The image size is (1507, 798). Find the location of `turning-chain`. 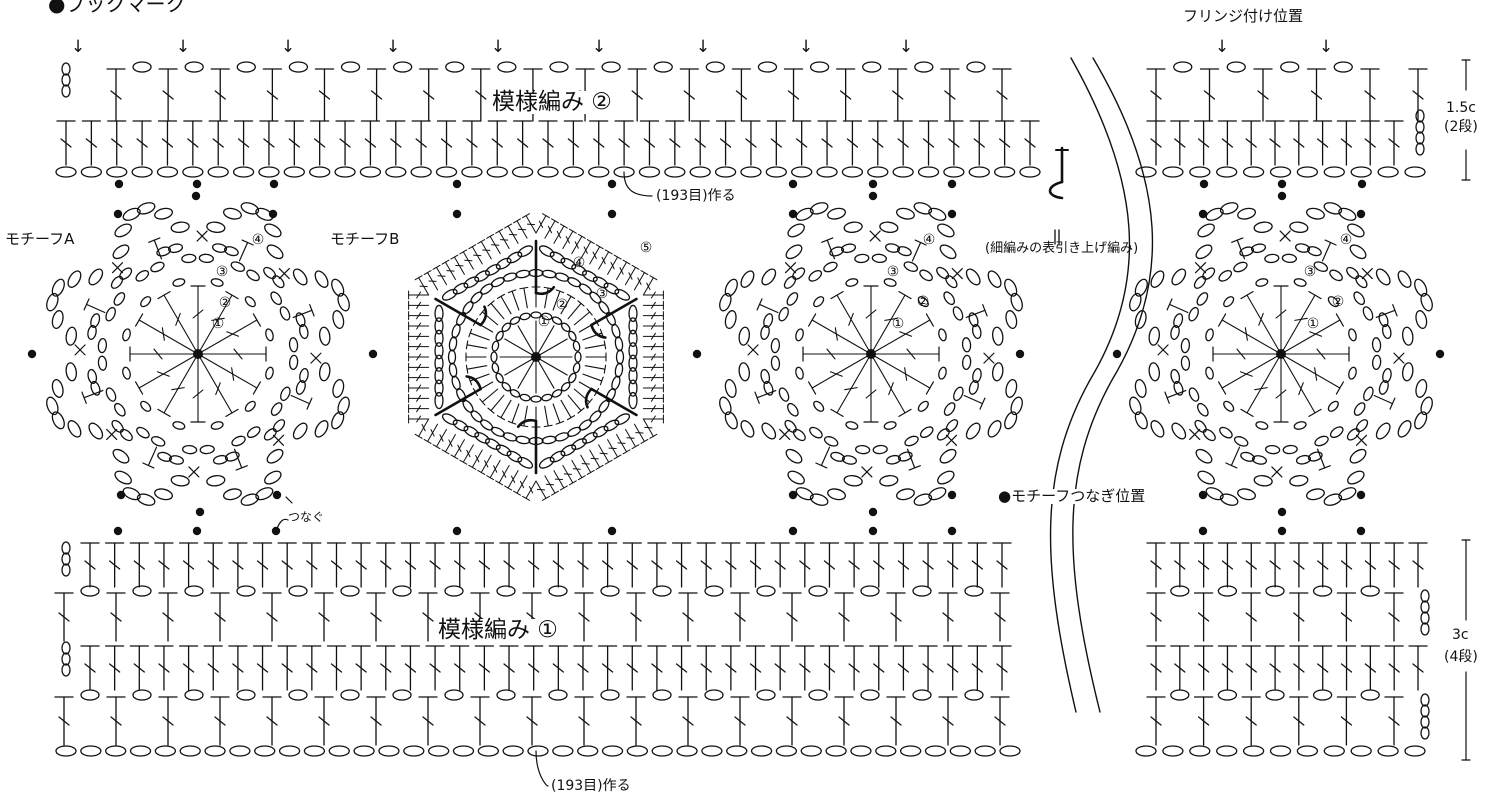

turning-chain is located at coordinates (66, 659).